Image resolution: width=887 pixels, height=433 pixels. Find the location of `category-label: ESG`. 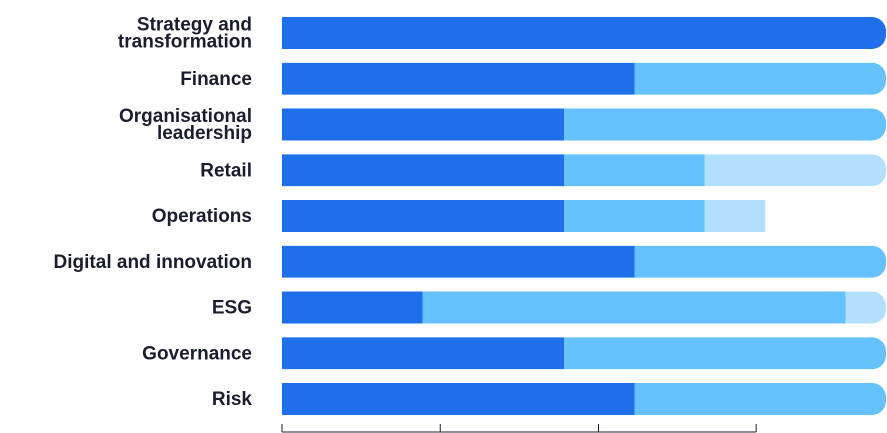

category-label: ESG is located at coordinates (232, 308).